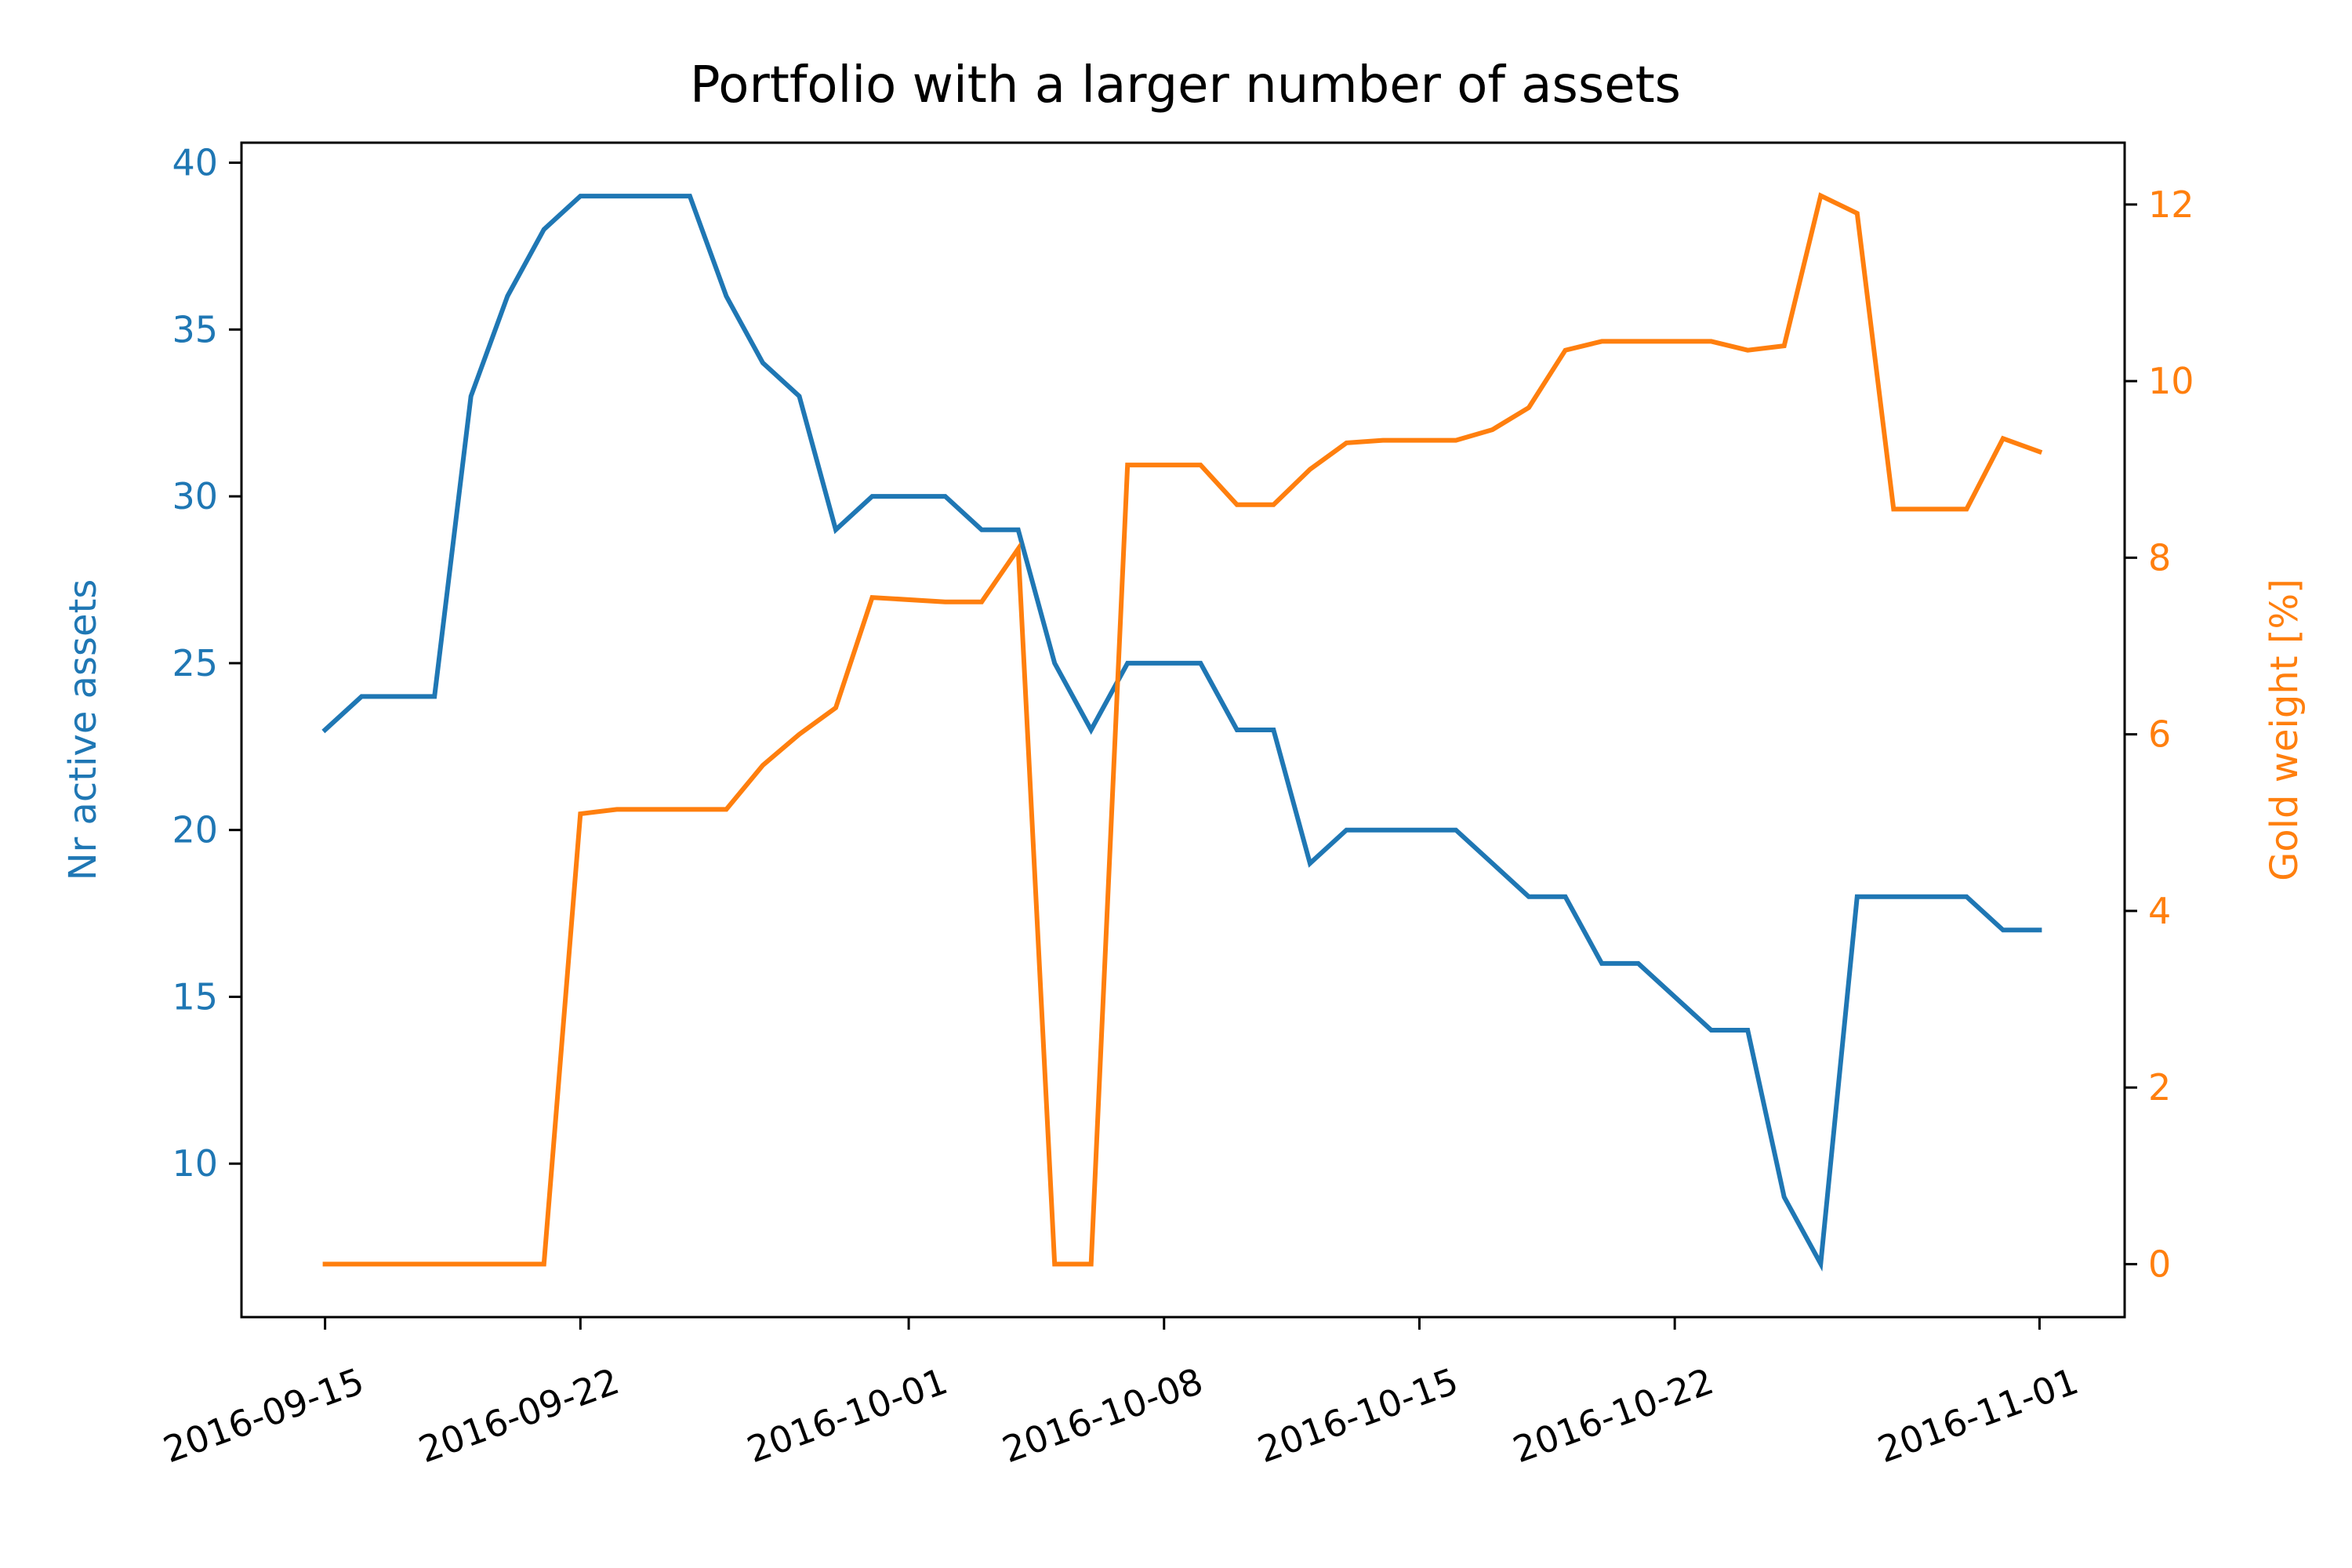 Image resolution: width=2352 pixels, height=1568 pixels. Describe the element at coordinates (195, 496) in the screenshot. I see `left-y-tick-label: 30` at that location.